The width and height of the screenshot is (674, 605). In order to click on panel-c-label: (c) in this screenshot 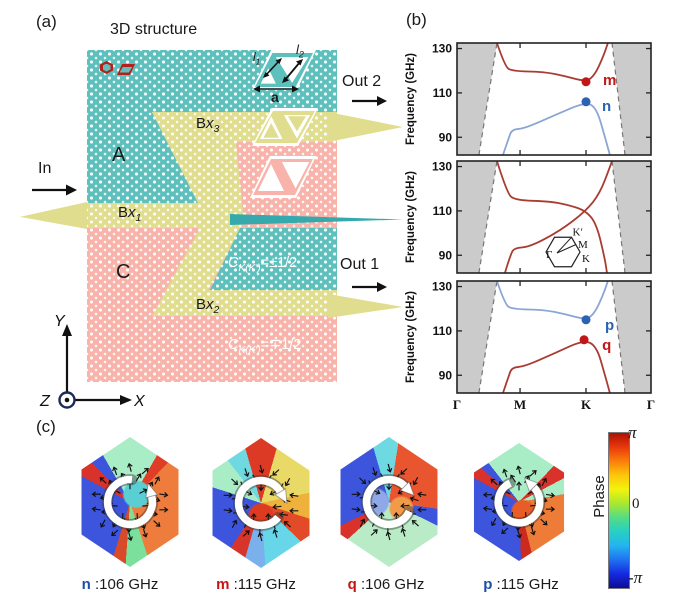, I will do `click(46, 426)`.